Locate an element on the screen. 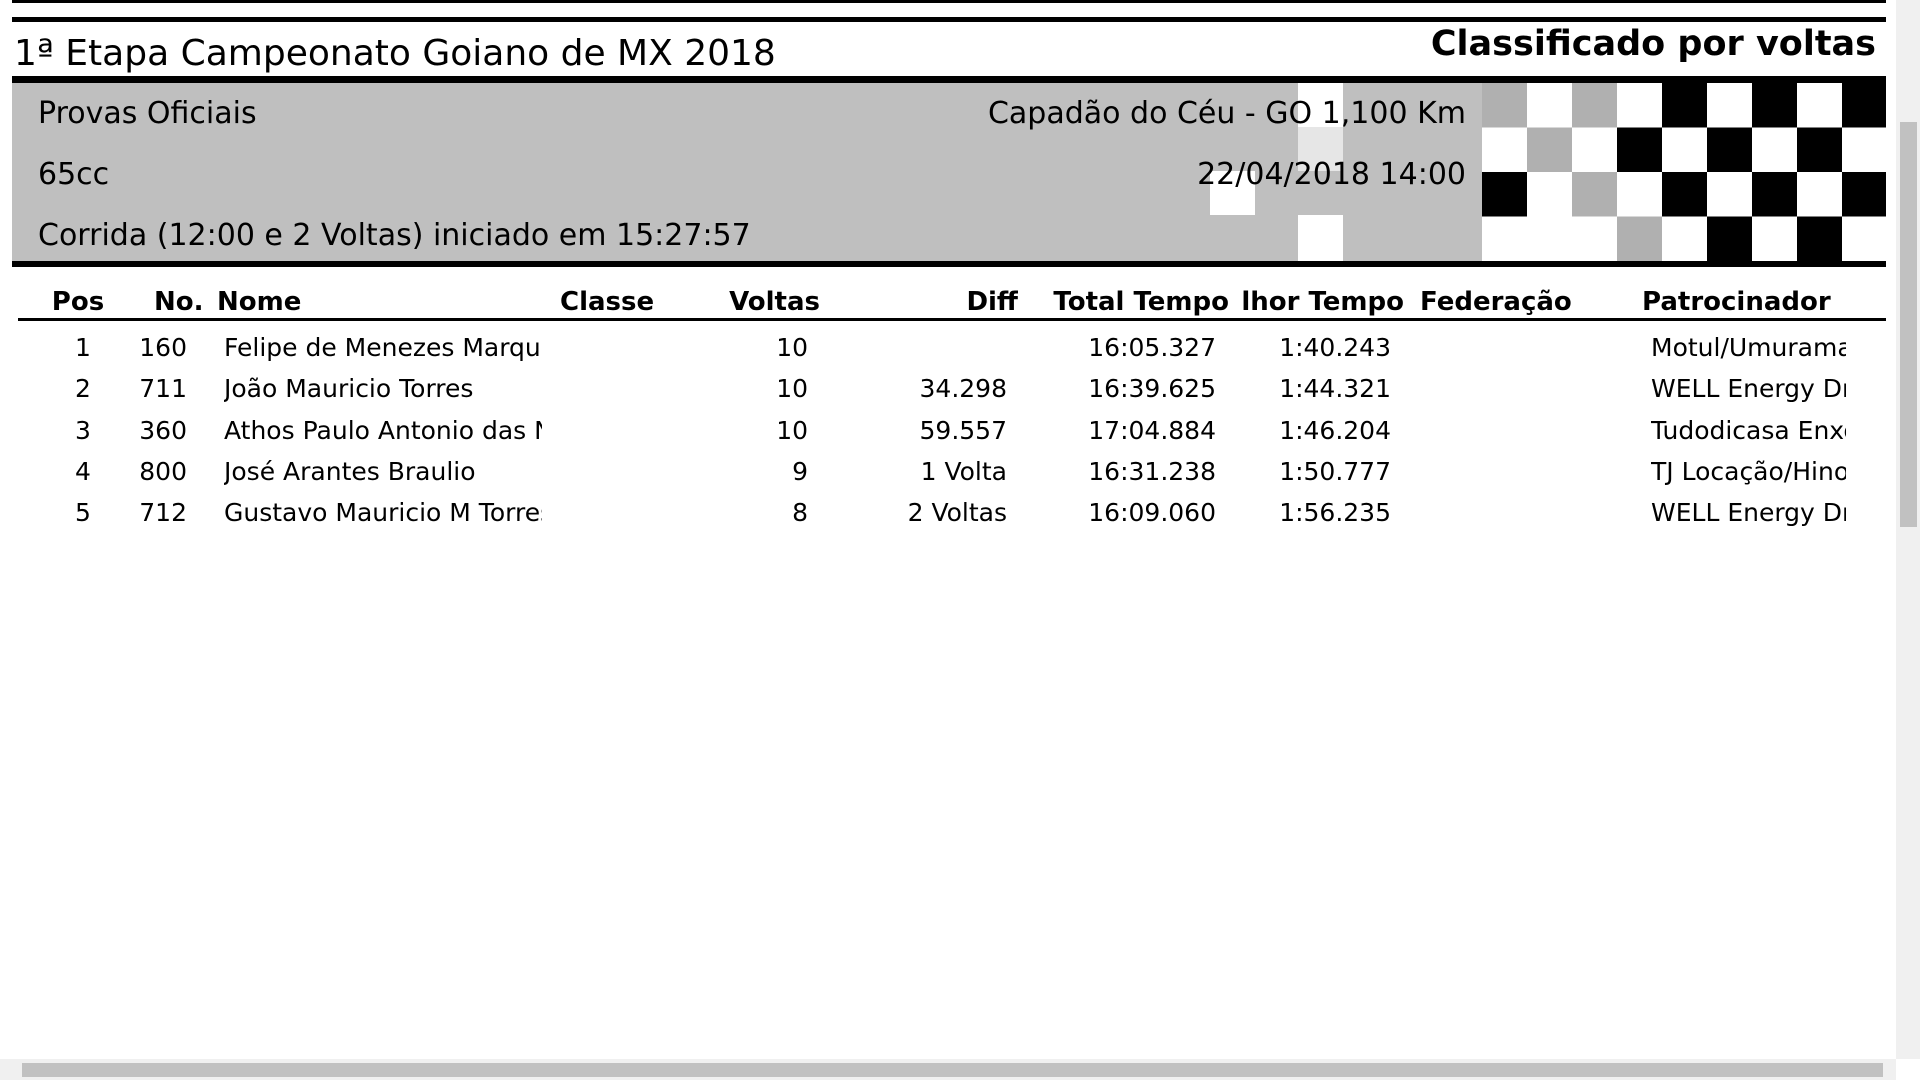  table-cell-text: 1:50.777 is located at coordinates (1335, 471).